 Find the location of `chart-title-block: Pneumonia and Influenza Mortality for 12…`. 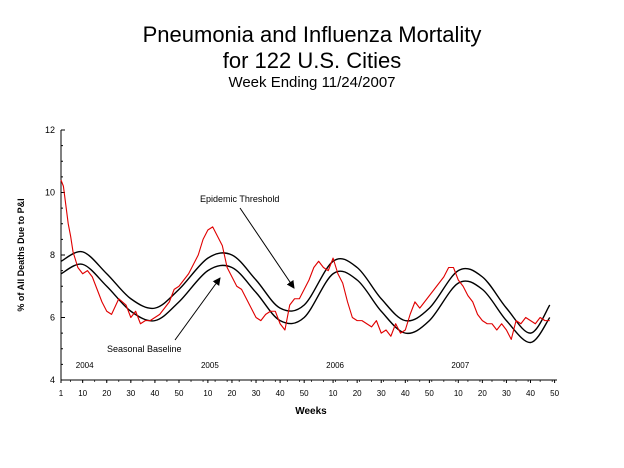

chart-title-block: Pneumonia and Influenza Mortality for 12… is located at coordinates (312, 57).